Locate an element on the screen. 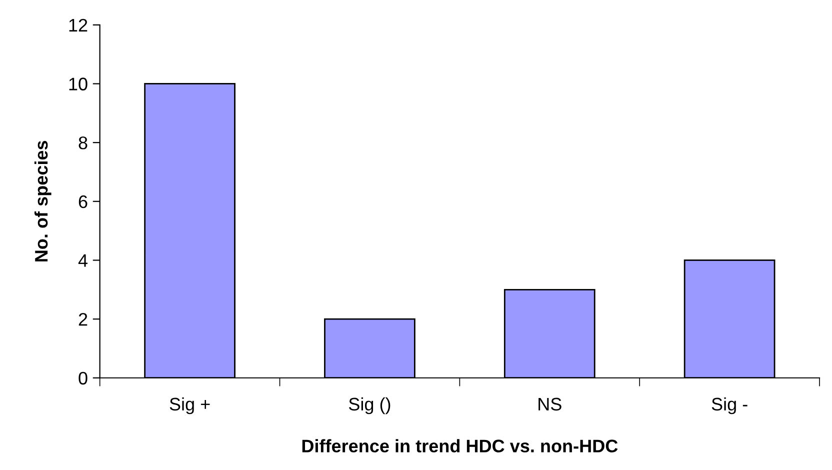 The height and width of the screenshot is (470, 832). y-tick-label: 10 is located at coordinates (78, 84).